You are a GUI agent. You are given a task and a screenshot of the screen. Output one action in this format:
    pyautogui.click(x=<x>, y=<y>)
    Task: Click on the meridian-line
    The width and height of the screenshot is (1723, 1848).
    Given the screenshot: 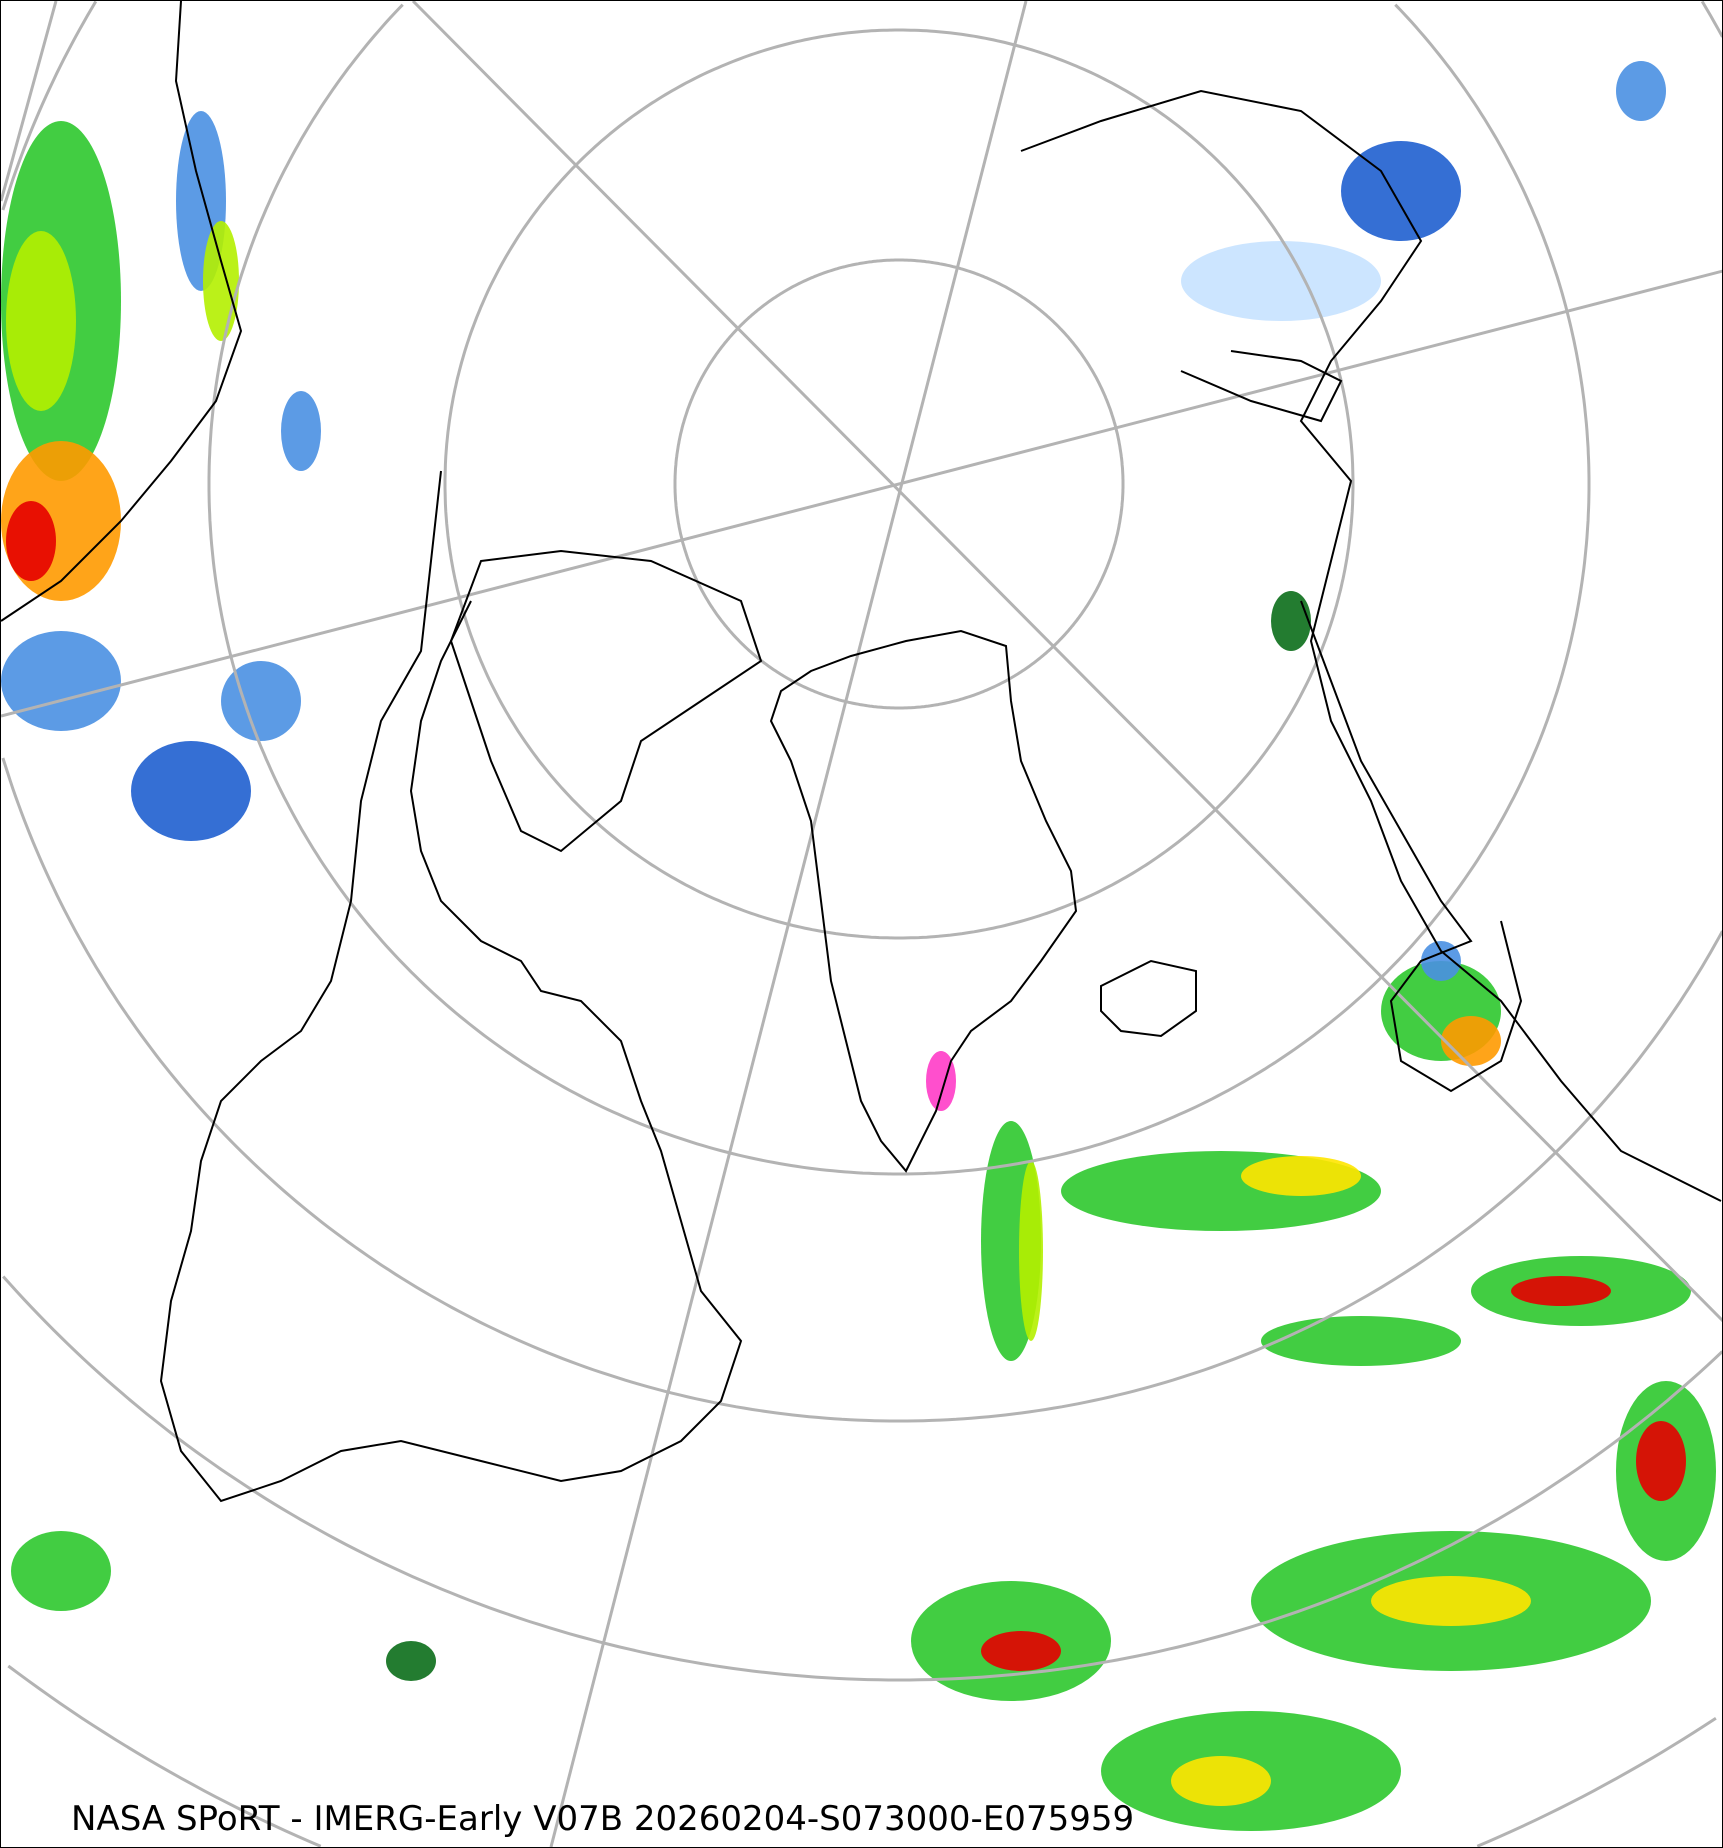 What is the action you would take?
    pyautogui.click(x=29, y=101)
    